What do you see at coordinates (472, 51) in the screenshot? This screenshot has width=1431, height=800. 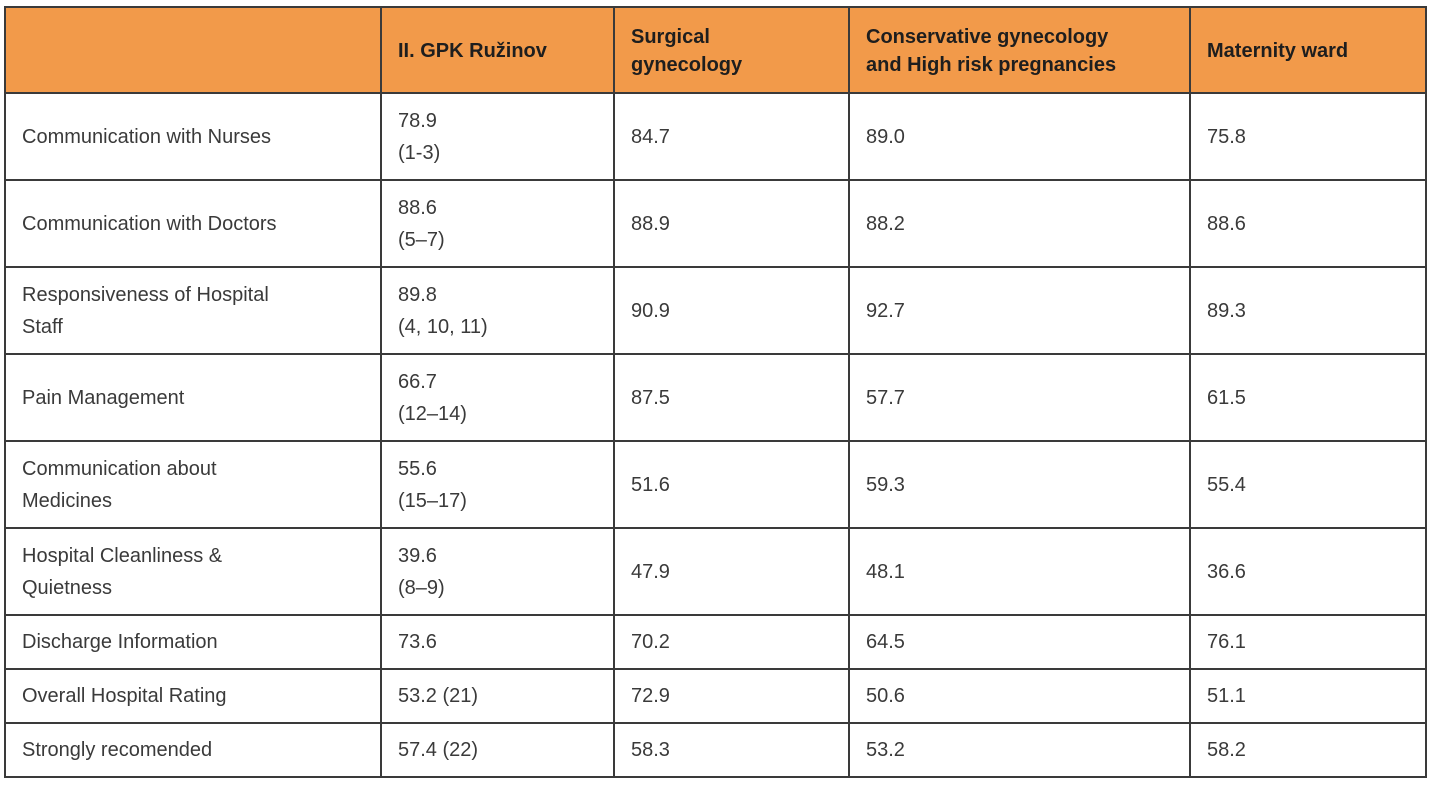 I see `header-cell-line: II. GPK Ružinov` at bounding box center [472, 51].